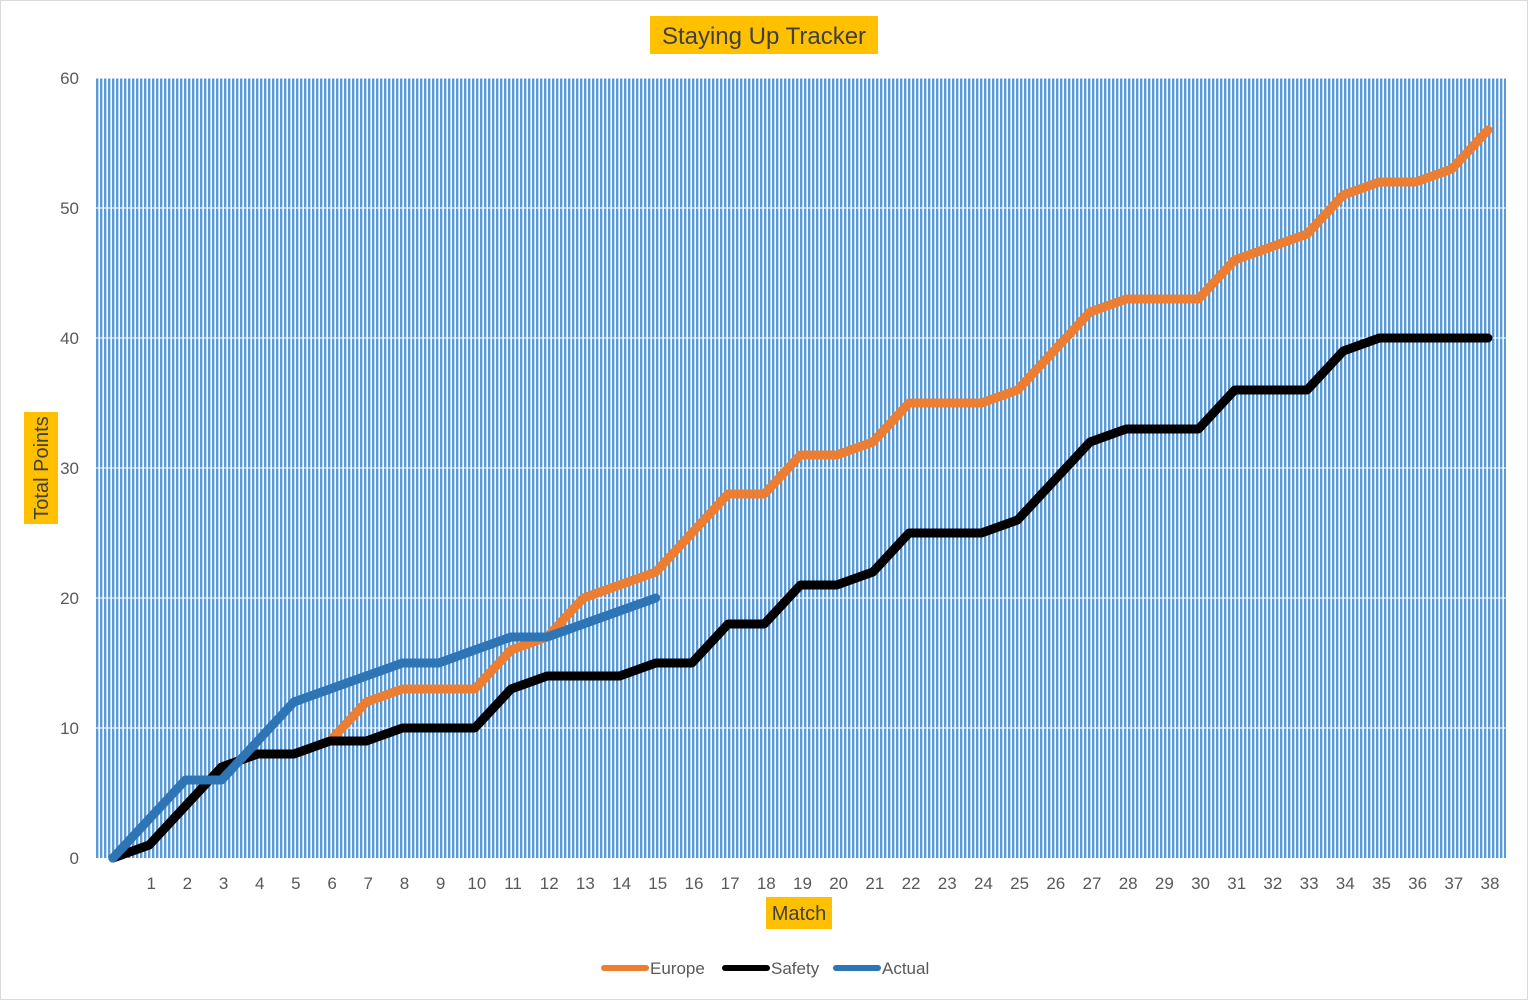 This screenshot has width=1528, height=1000. I want to click on x-tick-label: 4, so click(259, 883).